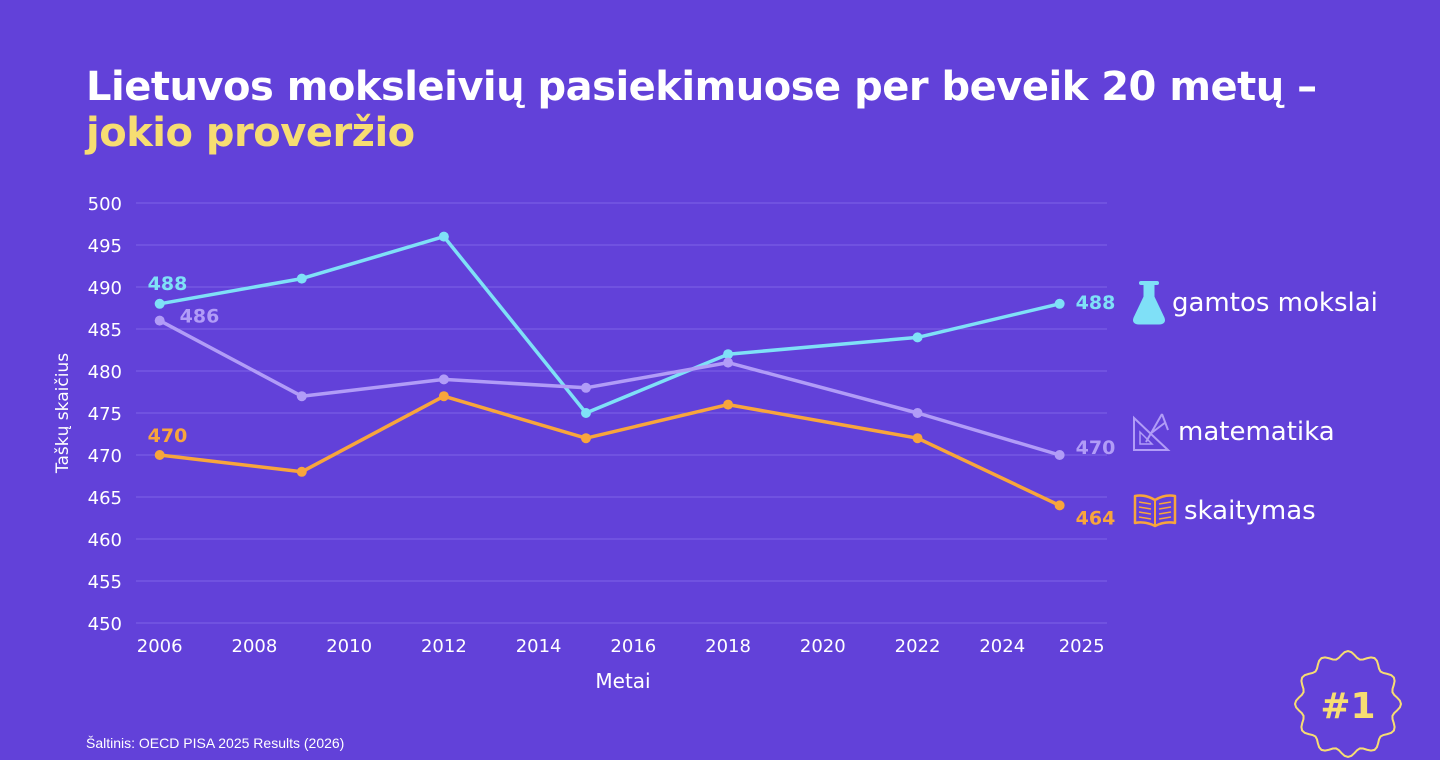 This screenshot has width=1440, height=760. I want to click on legend-label: gamtos mokslai, so click(1275, 303).